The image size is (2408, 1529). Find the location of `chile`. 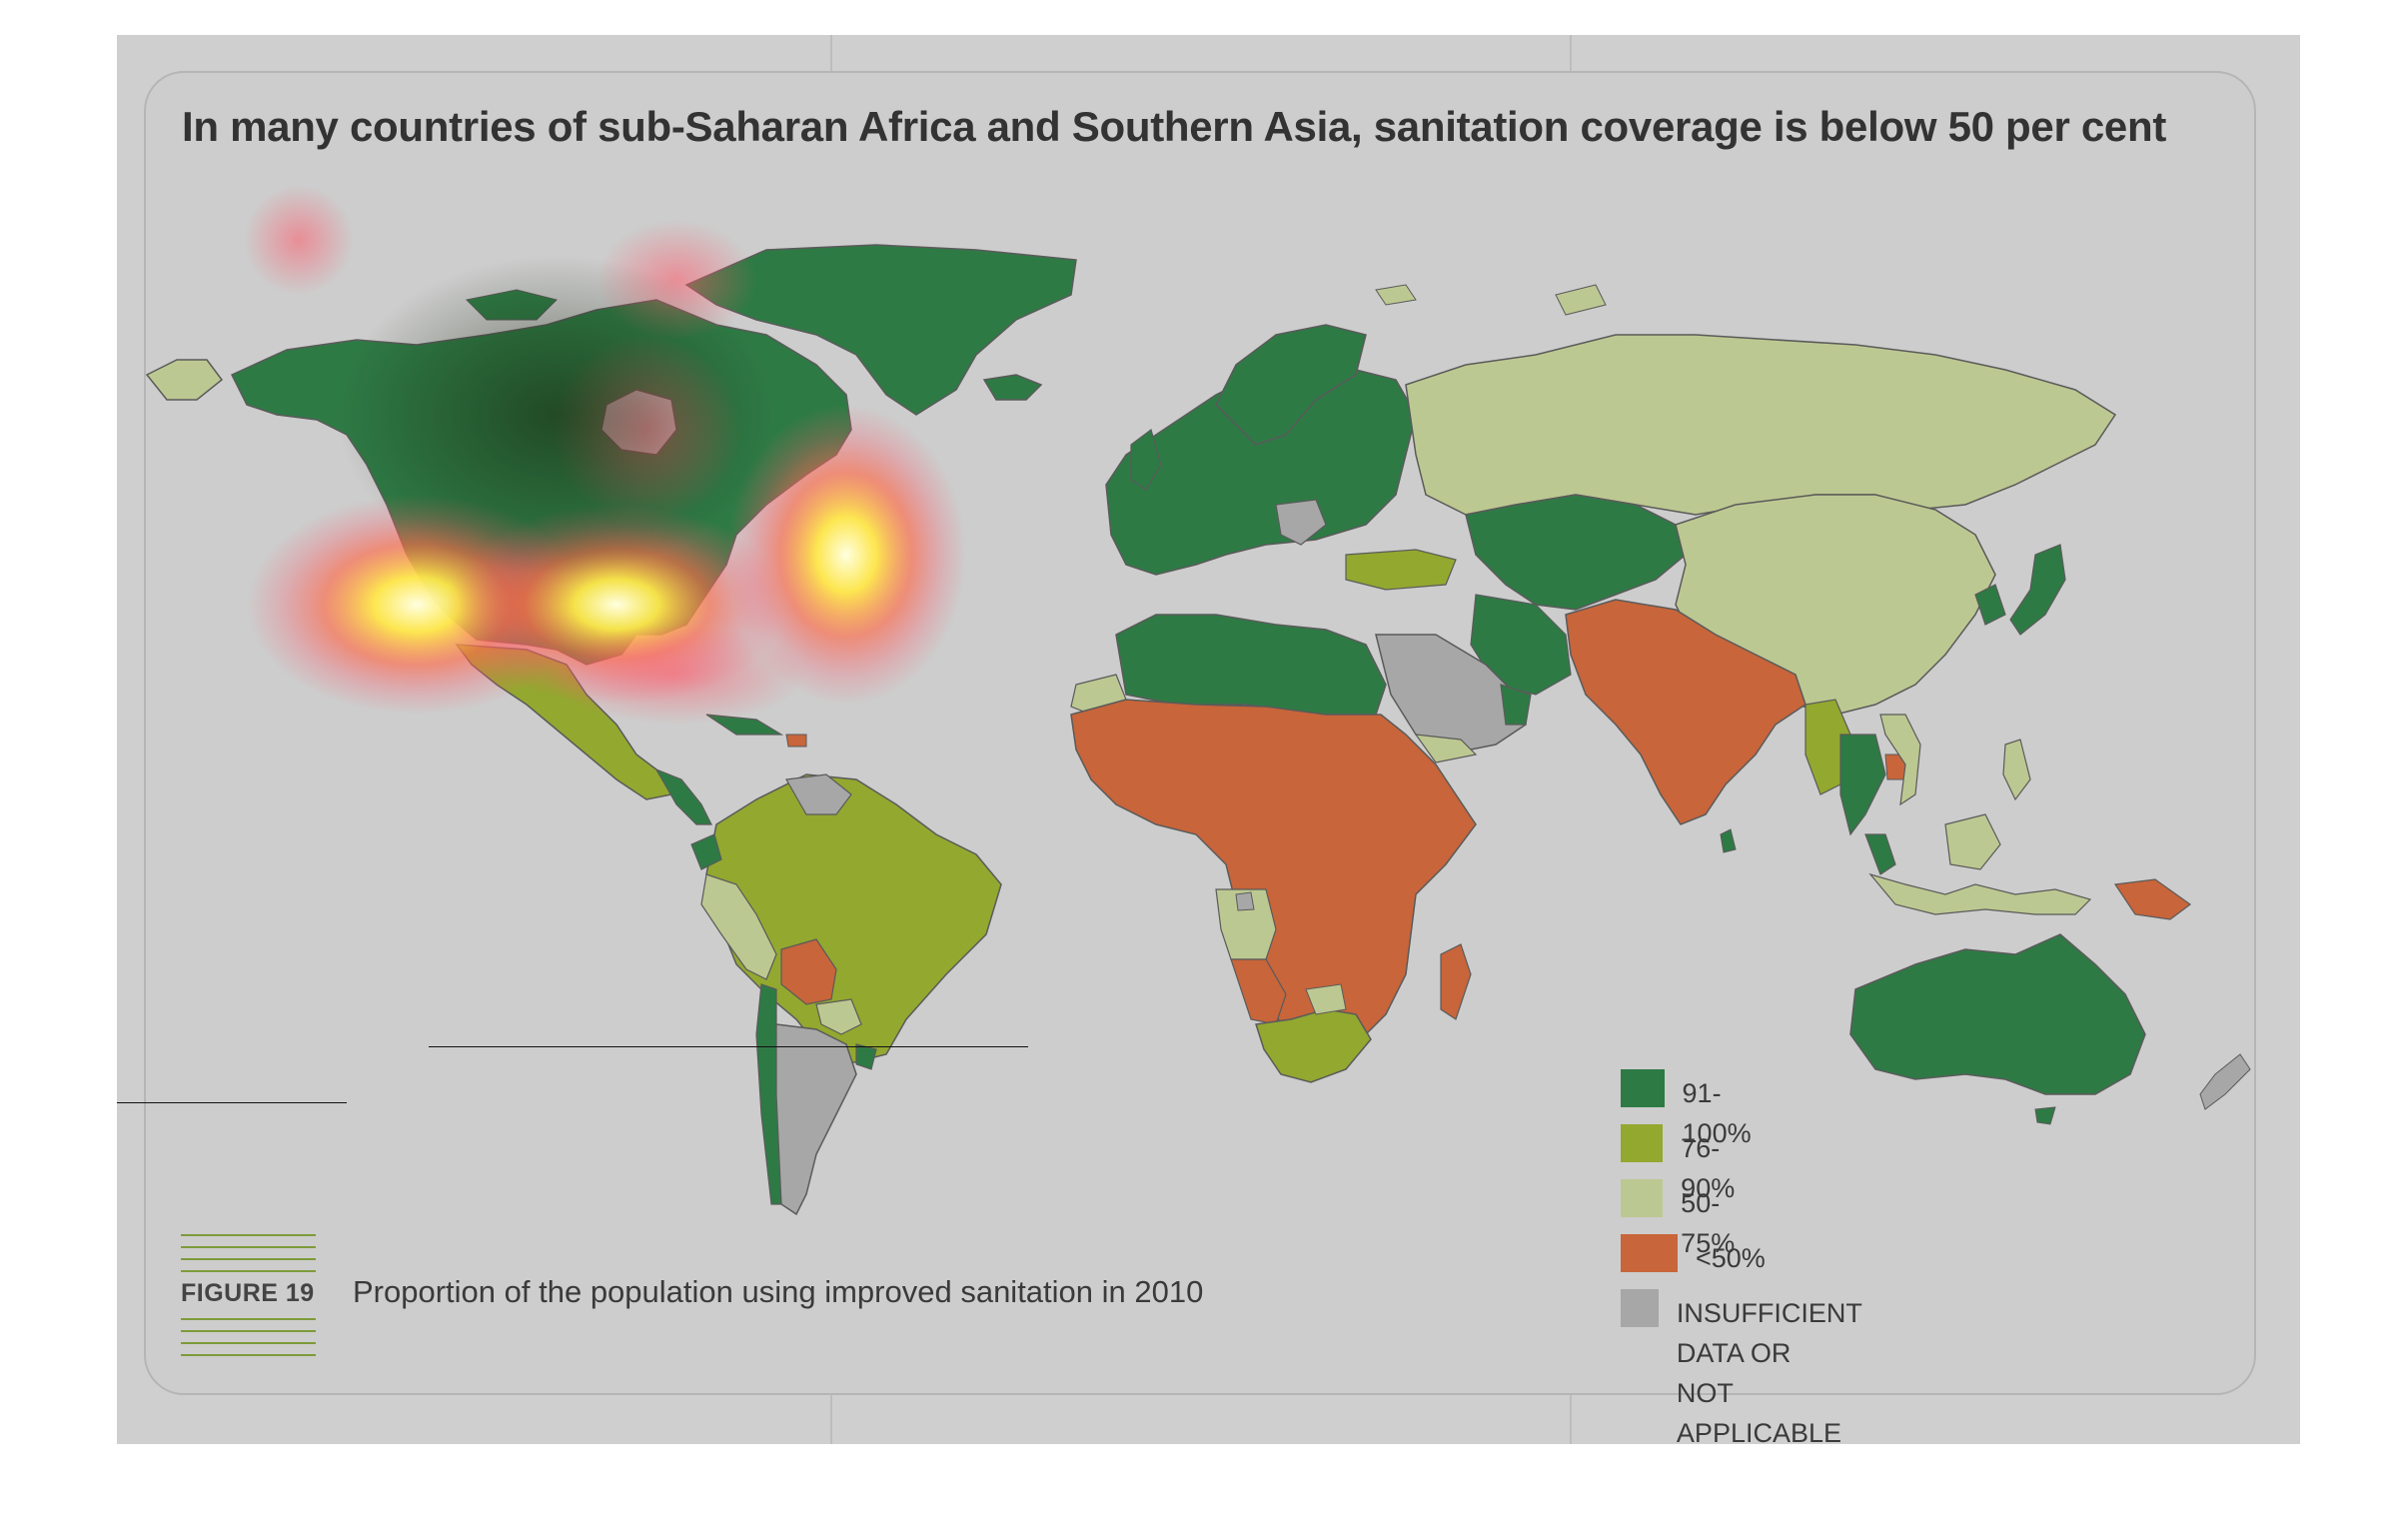

chile is located at coordinates (768, 1094).